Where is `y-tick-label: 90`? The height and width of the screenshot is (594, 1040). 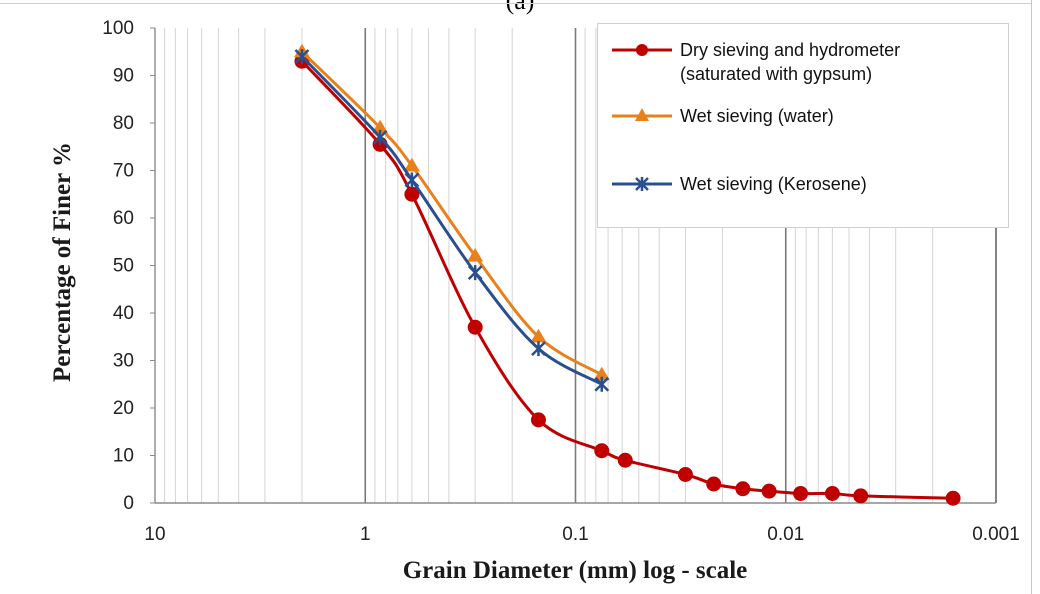
y-tick-label: 90 is located at coordinates (123, 76).